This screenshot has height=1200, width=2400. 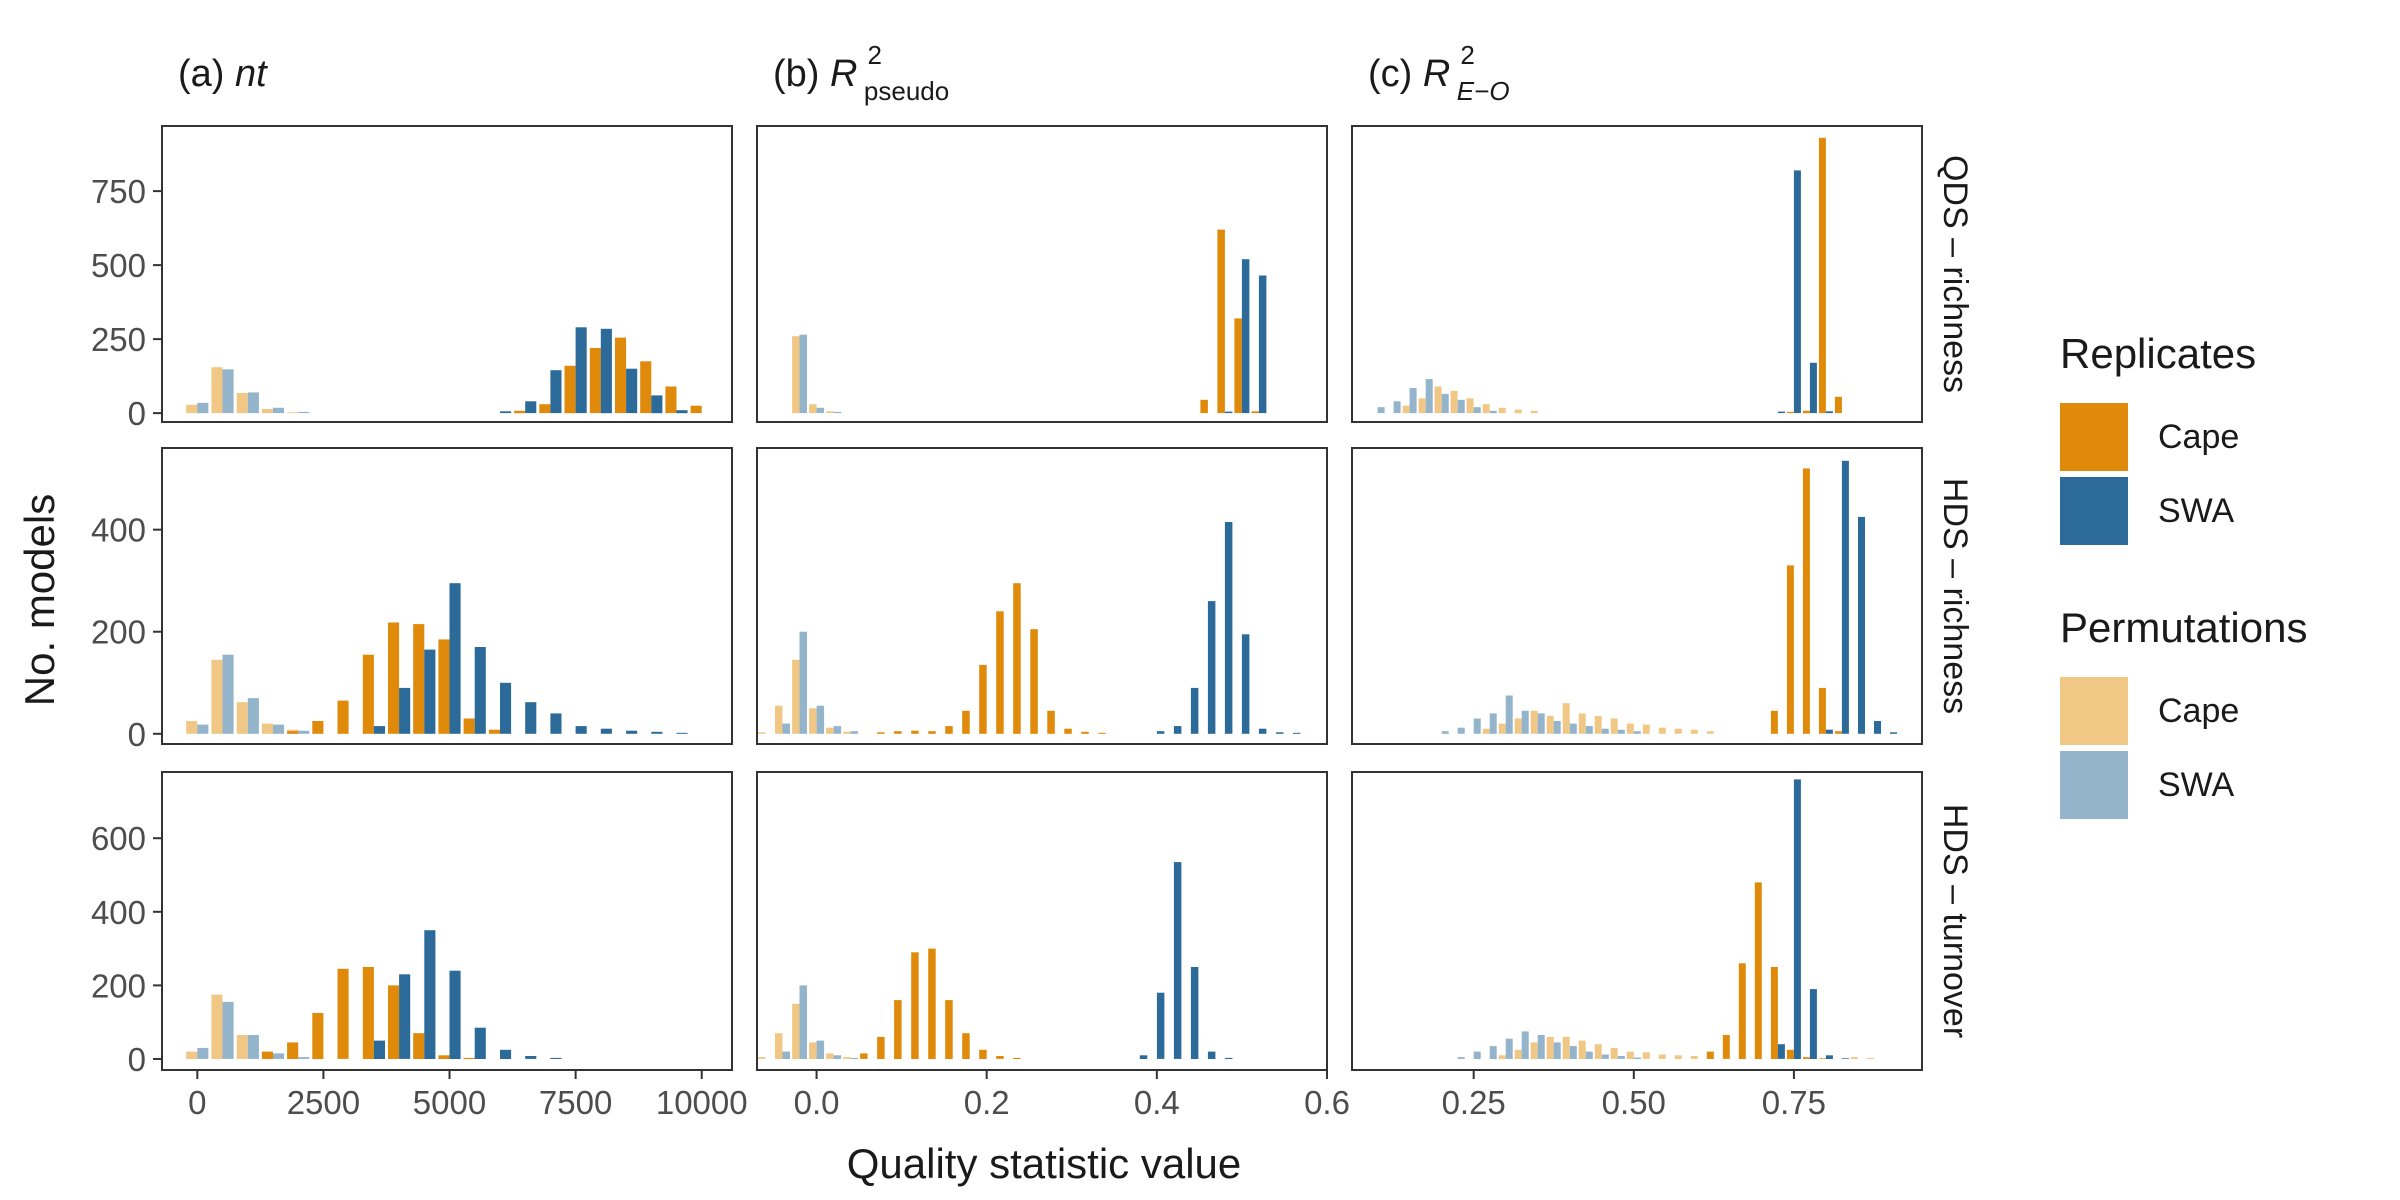 What do you see at coordinates (1436, 74) in the screenshot?
I see `column-stat: R` at bounding box center [1436, 74].